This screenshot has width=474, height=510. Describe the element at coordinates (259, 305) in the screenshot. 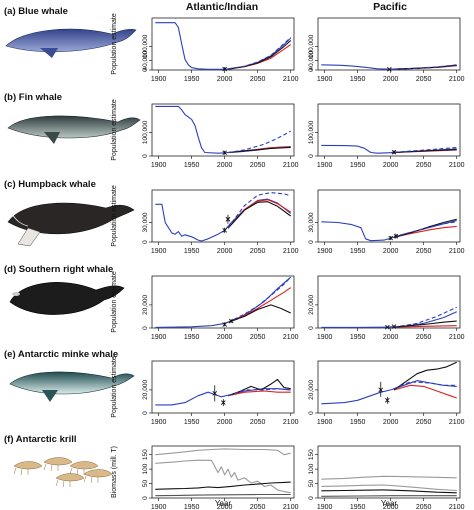

I see `d-southern-right-whale-atlantic-indian-series-1-red` at that location.